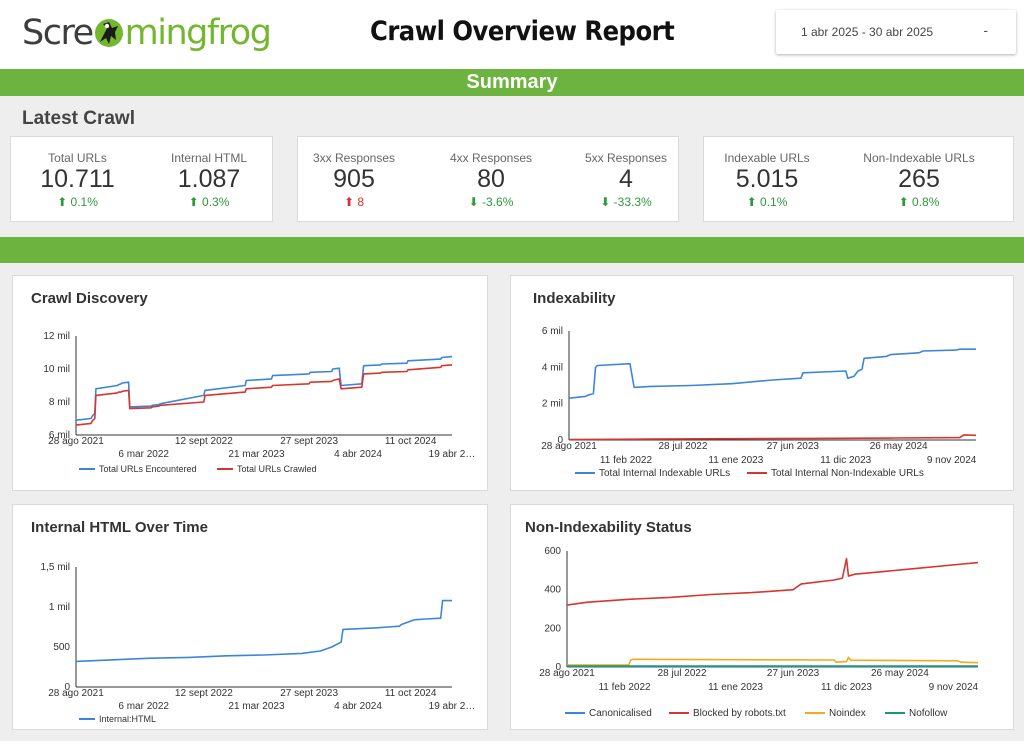  What do you see at coordinates (512, 82) in the screenshot?
I see `summary-band: Summary` at bounding box center [512, 82].